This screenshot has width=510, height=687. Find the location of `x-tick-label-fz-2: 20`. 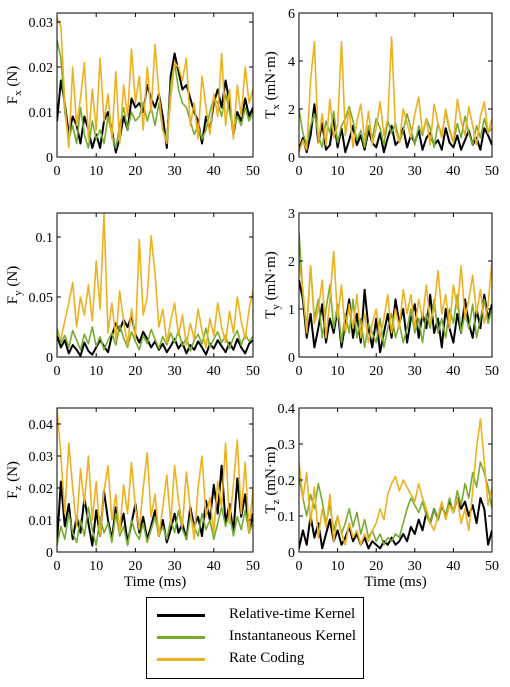

x-tick-label-fz-2: 20 is located at coordinates (135, 566).